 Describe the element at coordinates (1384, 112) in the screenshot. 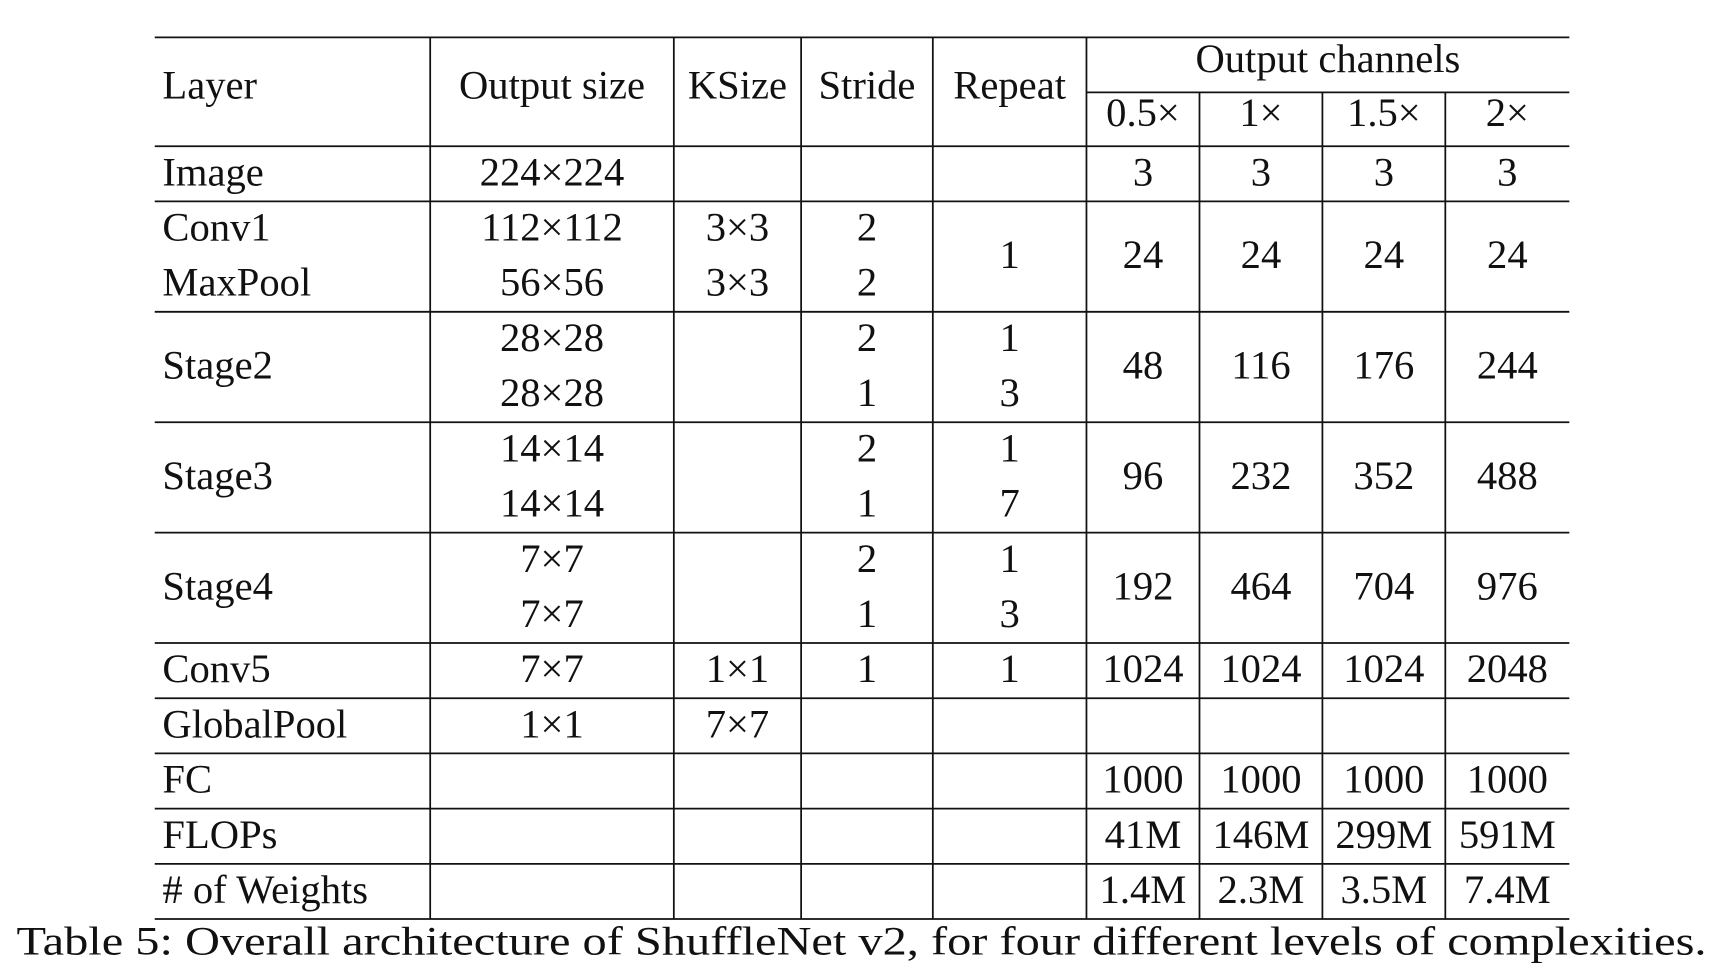

I see `header-cell: 1.5×` at that location.